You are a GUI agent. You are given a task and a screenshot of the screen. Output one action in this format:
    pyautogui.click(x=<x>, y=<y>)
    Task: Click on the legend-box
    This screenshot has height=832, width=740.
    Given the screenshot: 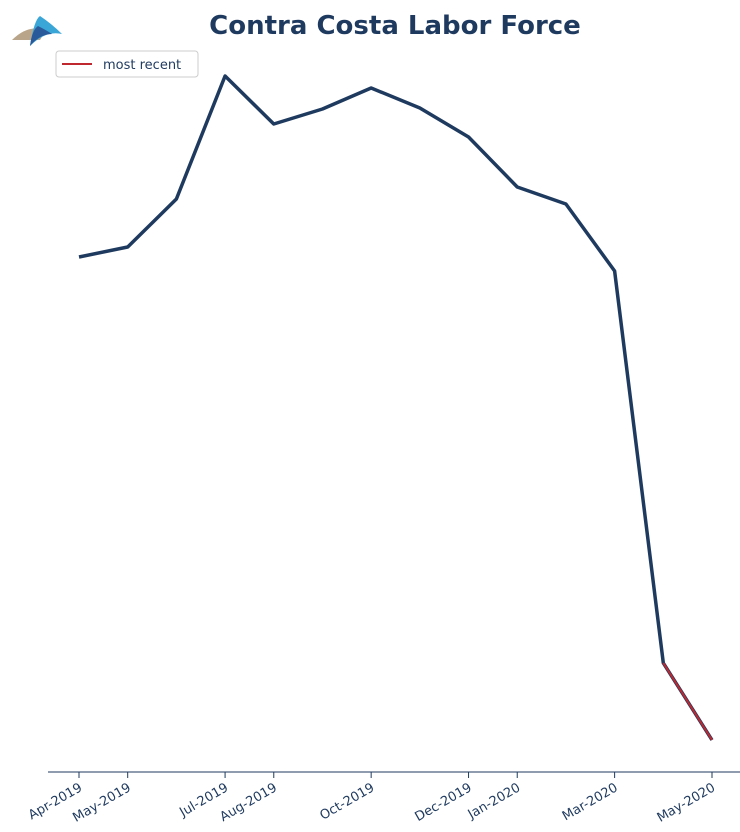 What is the action you would take?
    pyautogui.click(x=127, y=64)
    